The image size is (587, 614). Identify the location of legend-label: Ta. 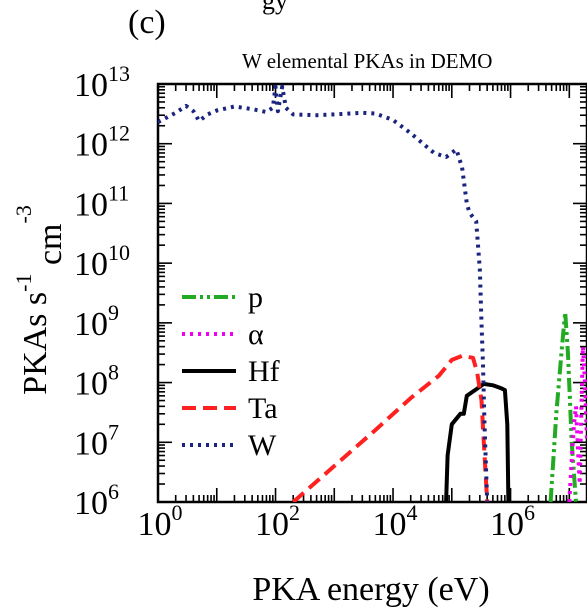
(263, 408).